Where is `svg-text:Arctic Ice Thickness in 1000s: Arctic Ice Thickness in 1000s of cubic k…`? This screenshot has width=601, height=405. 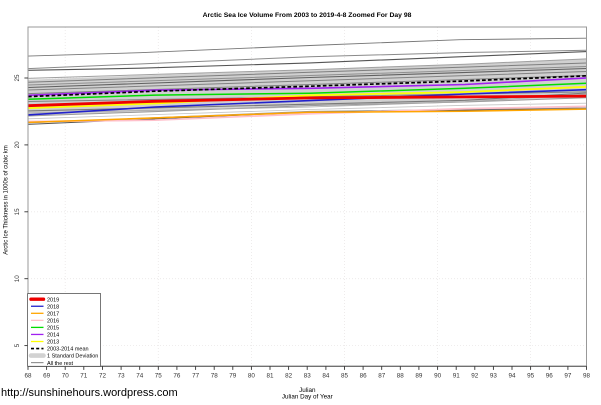 svg-text:Arctic Ice Thickness in 1000s: Arctic Ice Thickness in 1000s of cubic k… is located at coordinates (7, 200).